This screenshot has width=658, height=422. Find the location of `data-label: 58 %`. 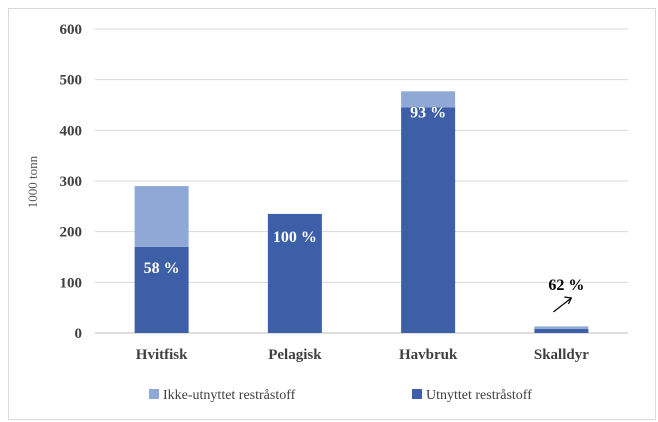

data-label: 58 % is located at coordinates (162, 268).